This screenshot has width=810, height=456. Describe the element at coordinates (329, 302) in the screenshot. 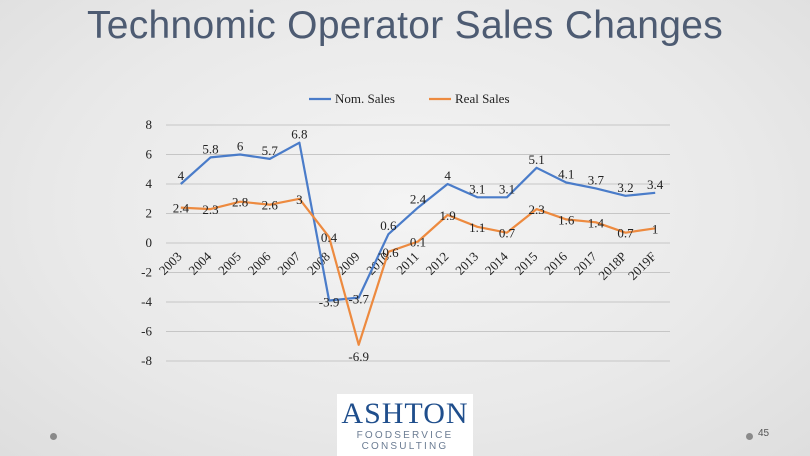

I see `nominal-data-label: -3.9` at that location.